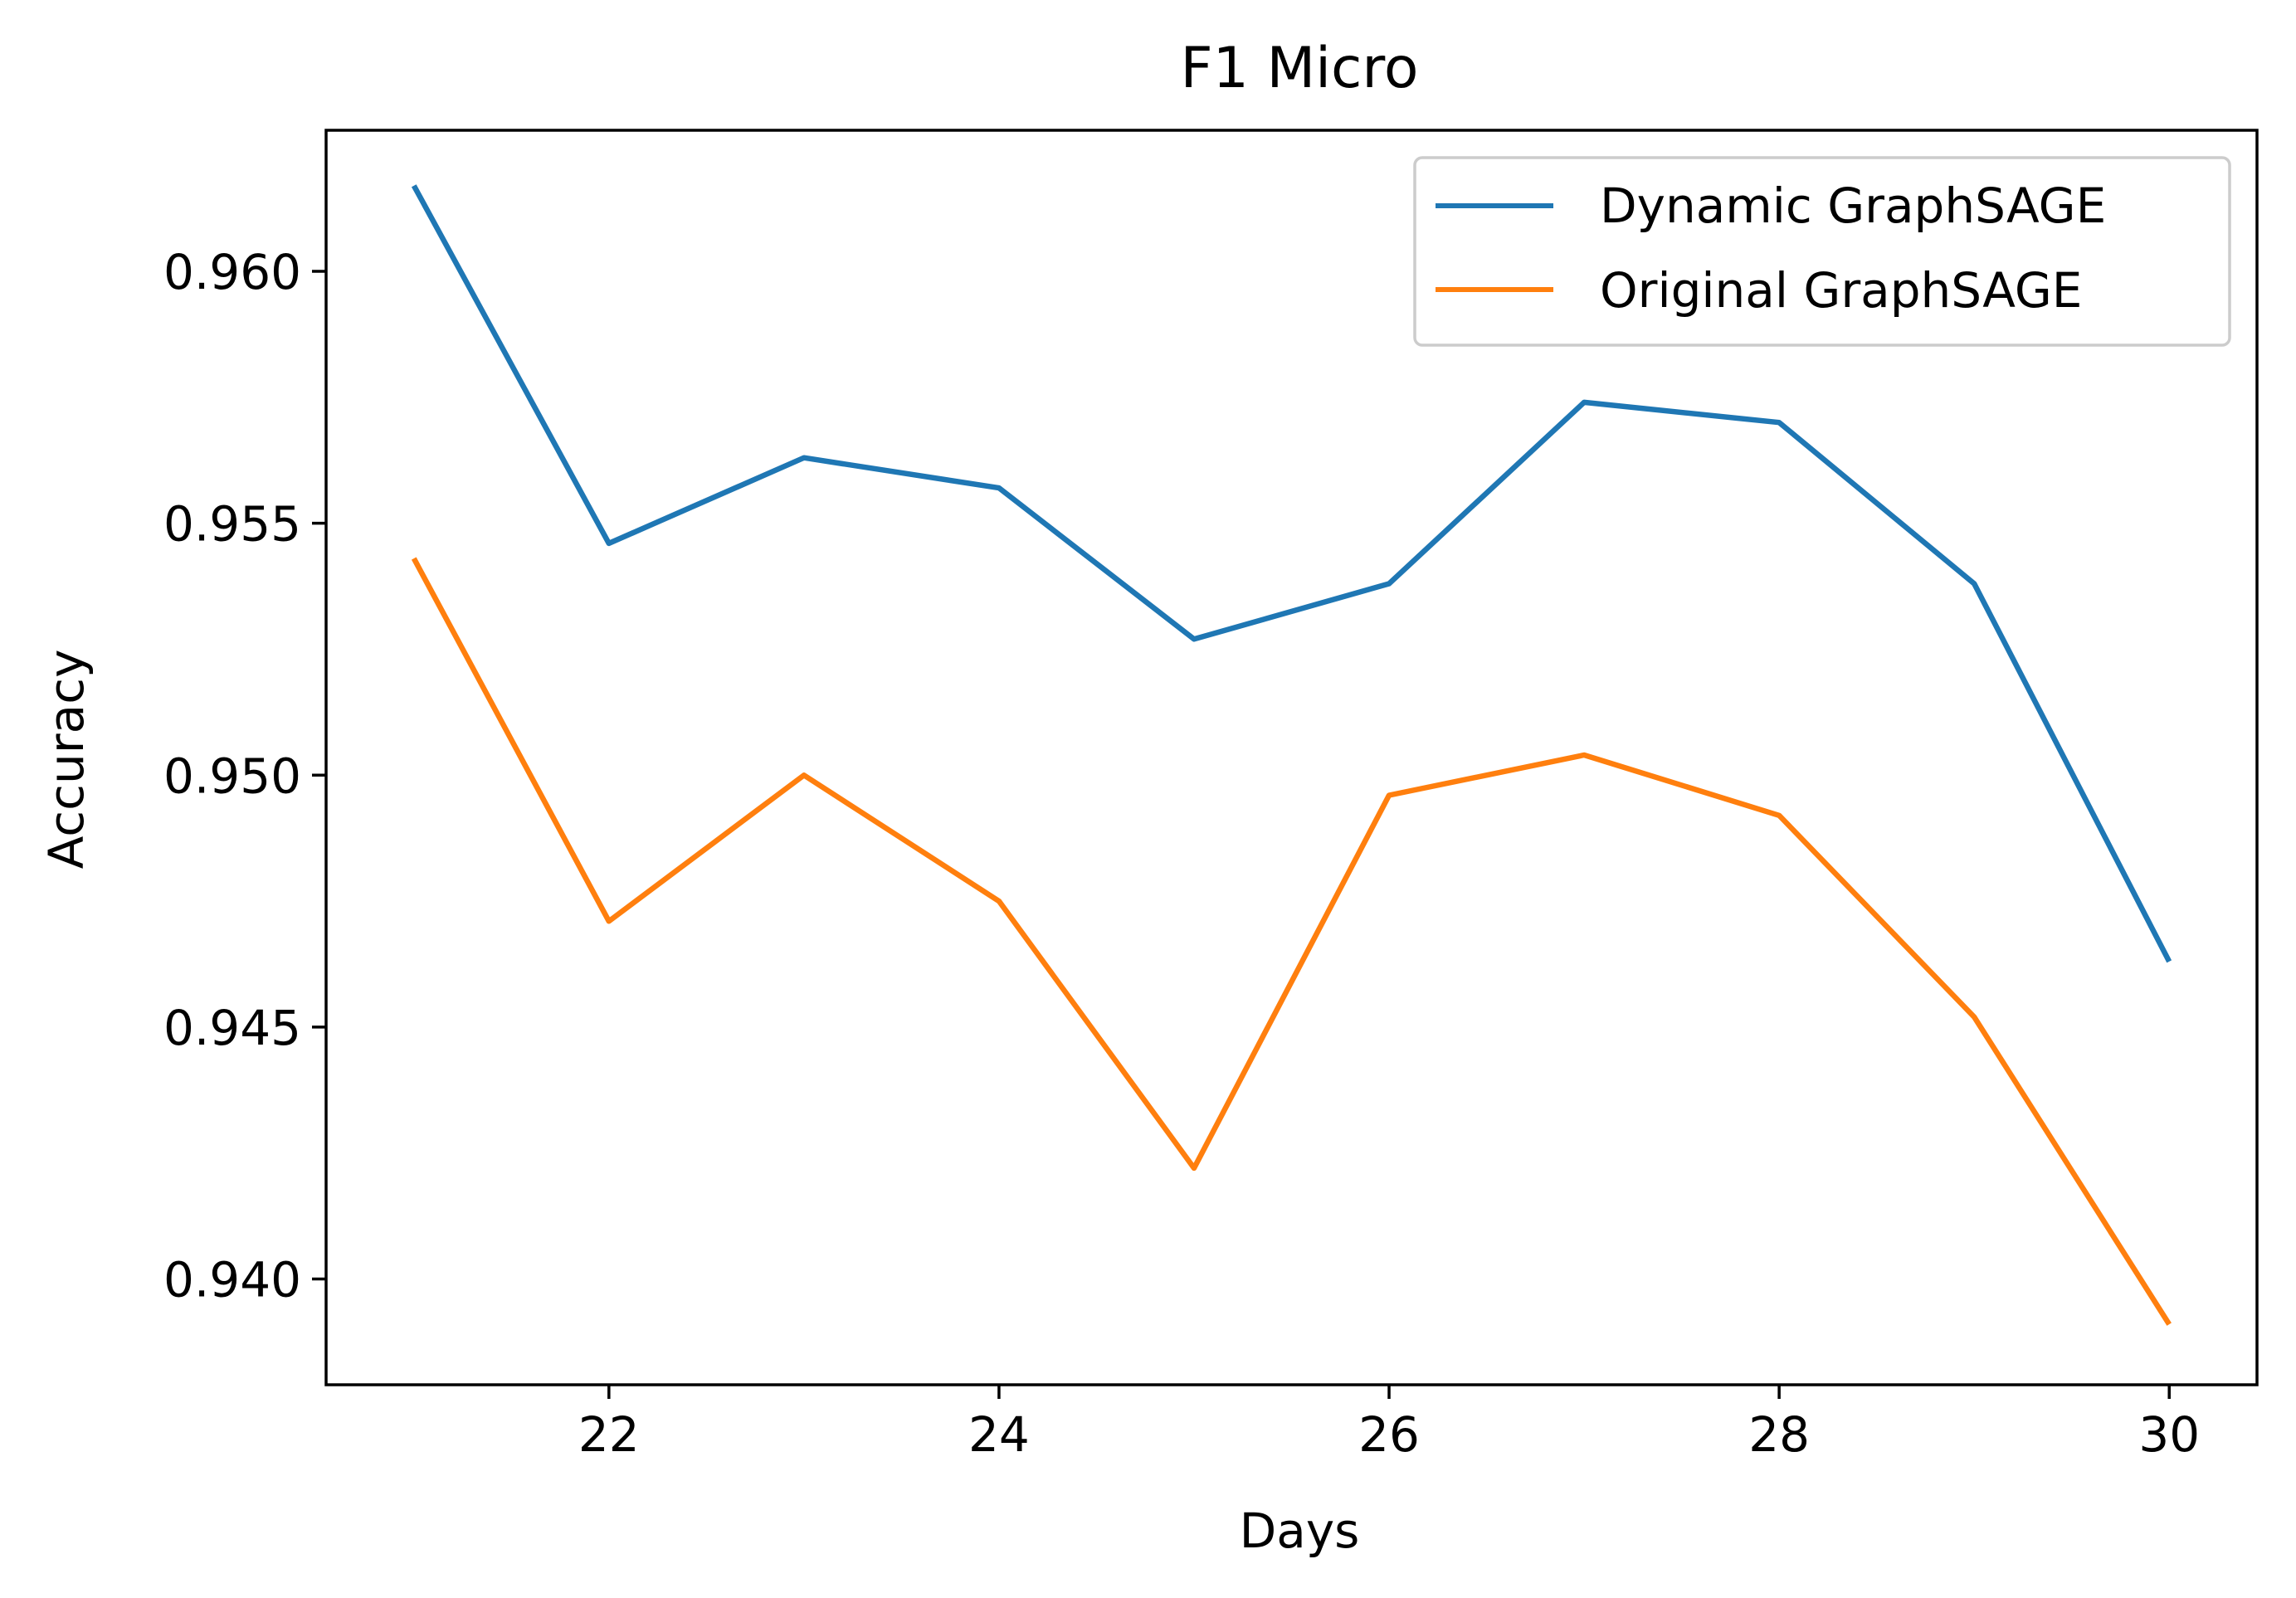 This screenshot has width=2296, height=1598. What do you see at coordinates (1389, 1434) in the screenshot?
I see `x-tick-label: 26` at bounding box center [1389, 1434].